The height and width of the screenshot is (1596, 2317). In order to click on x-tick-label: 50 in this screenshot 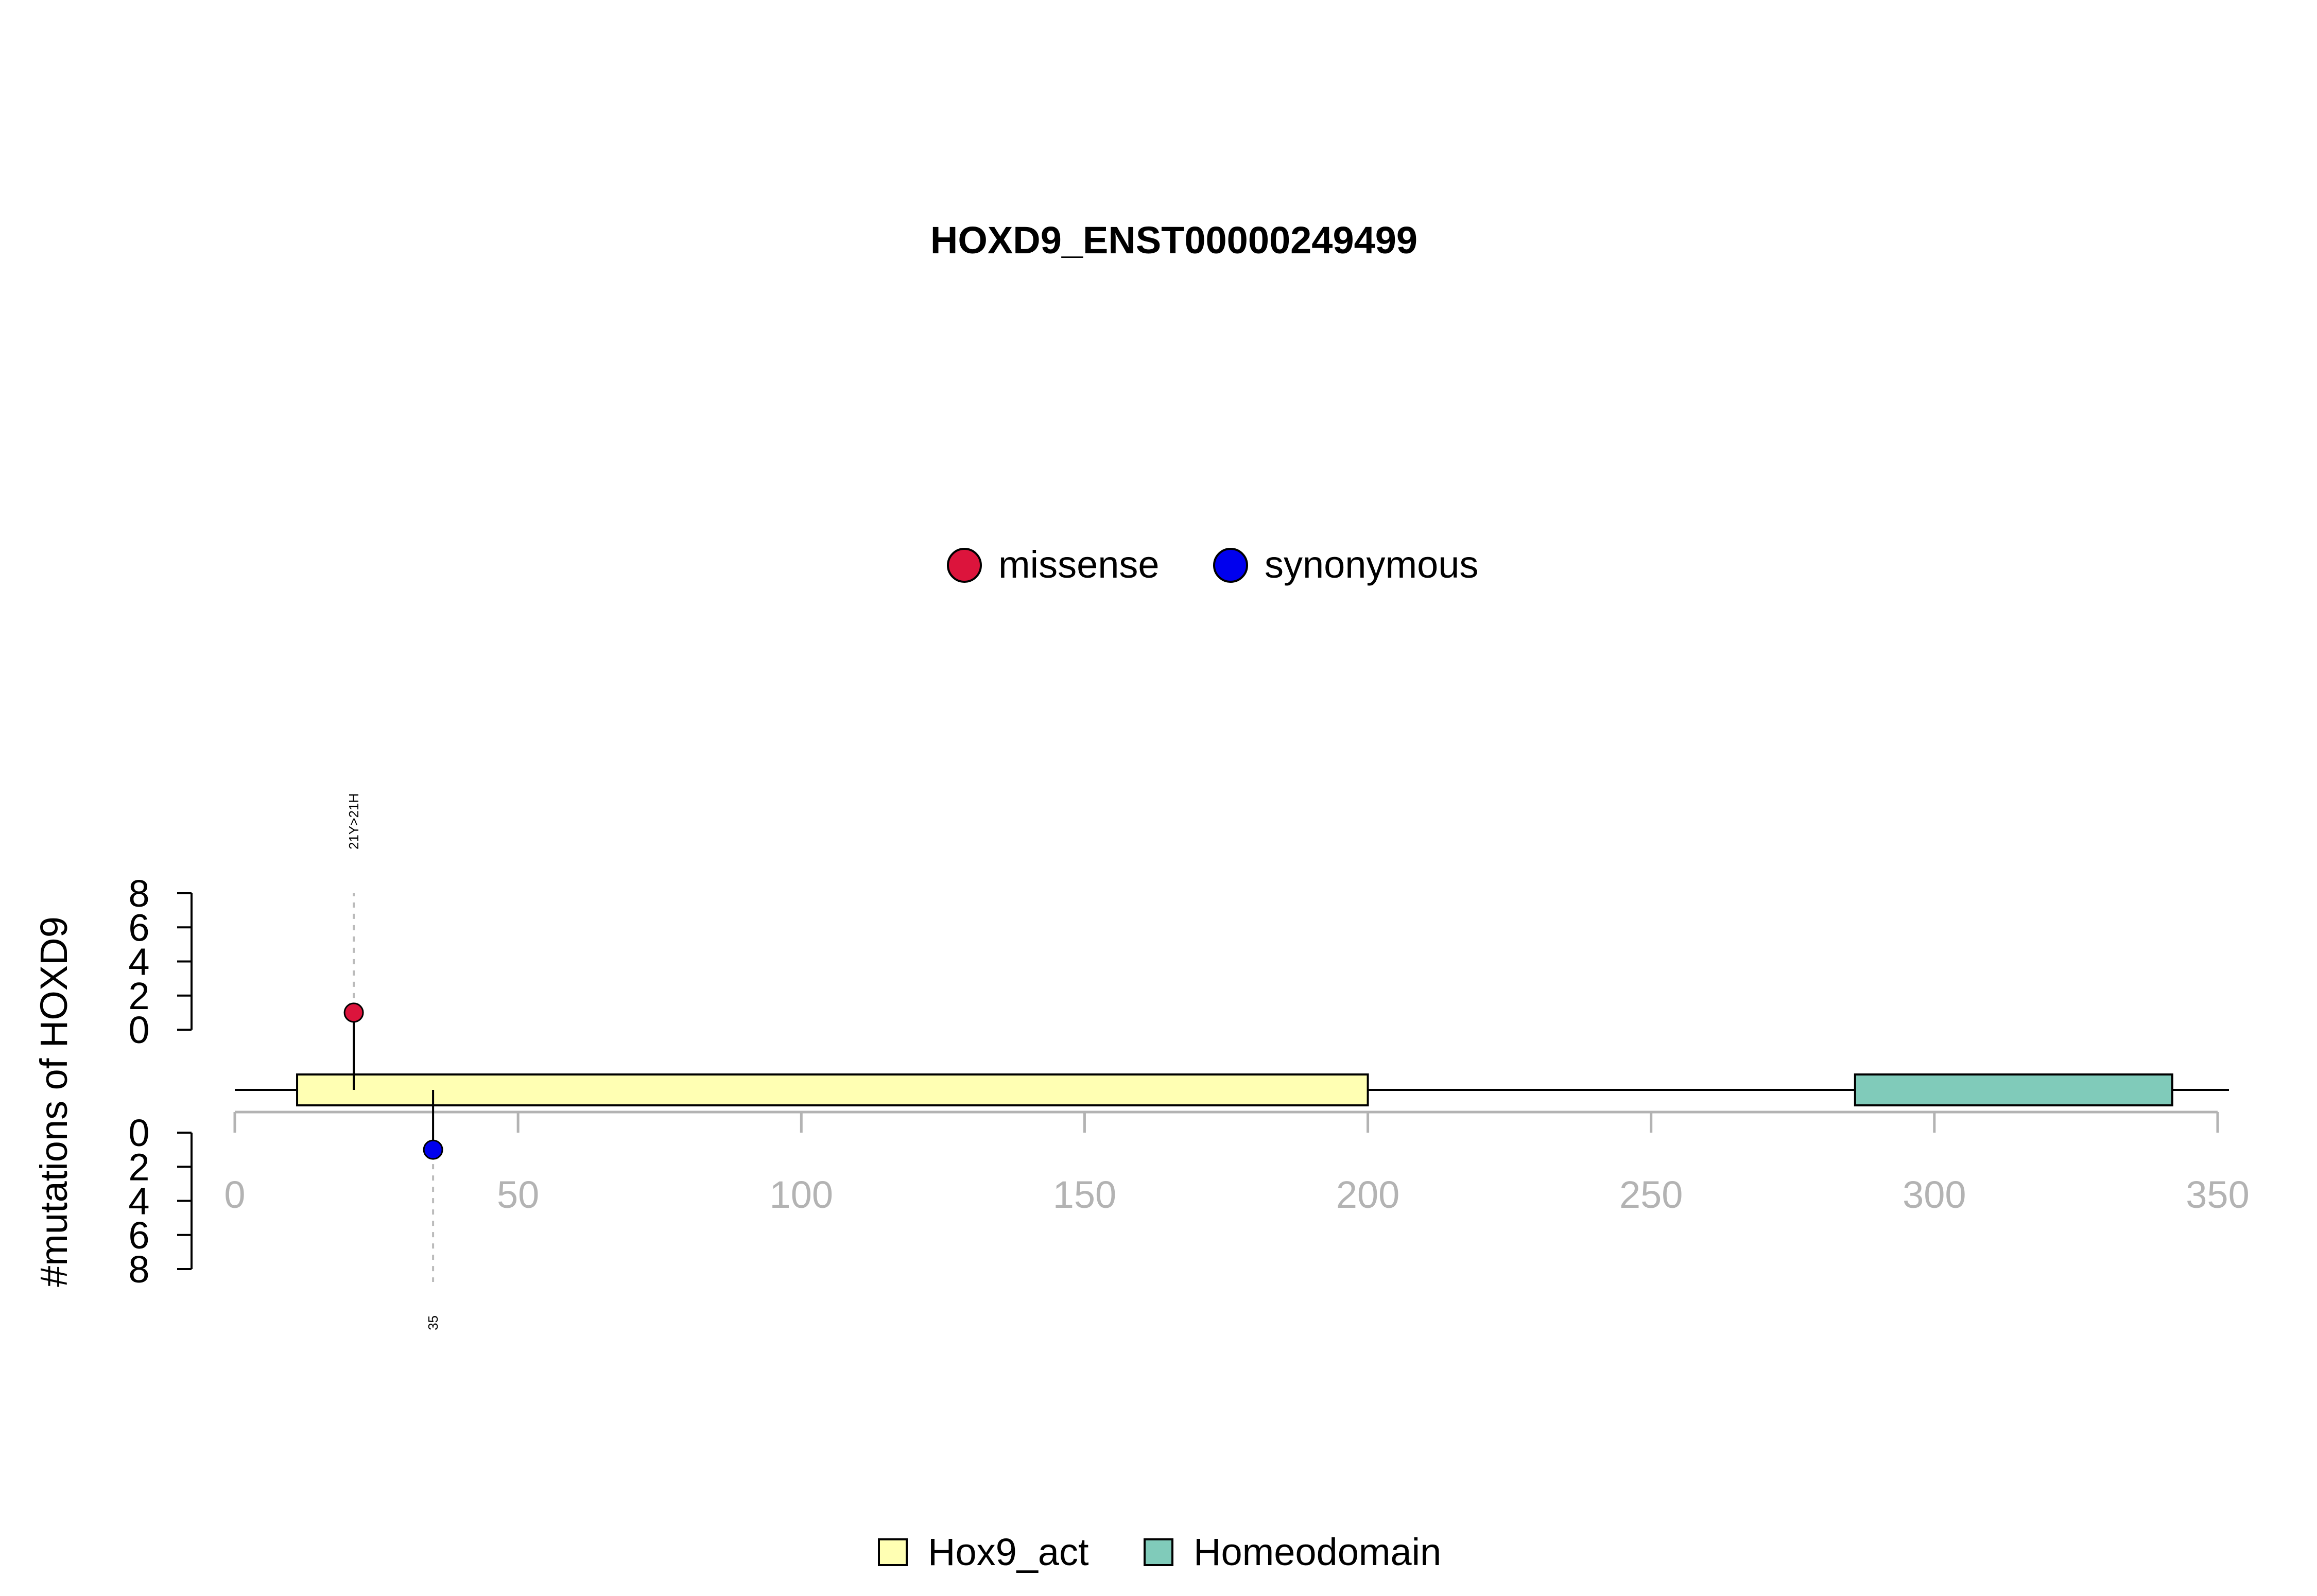, I will do `click(518, 1194)`.